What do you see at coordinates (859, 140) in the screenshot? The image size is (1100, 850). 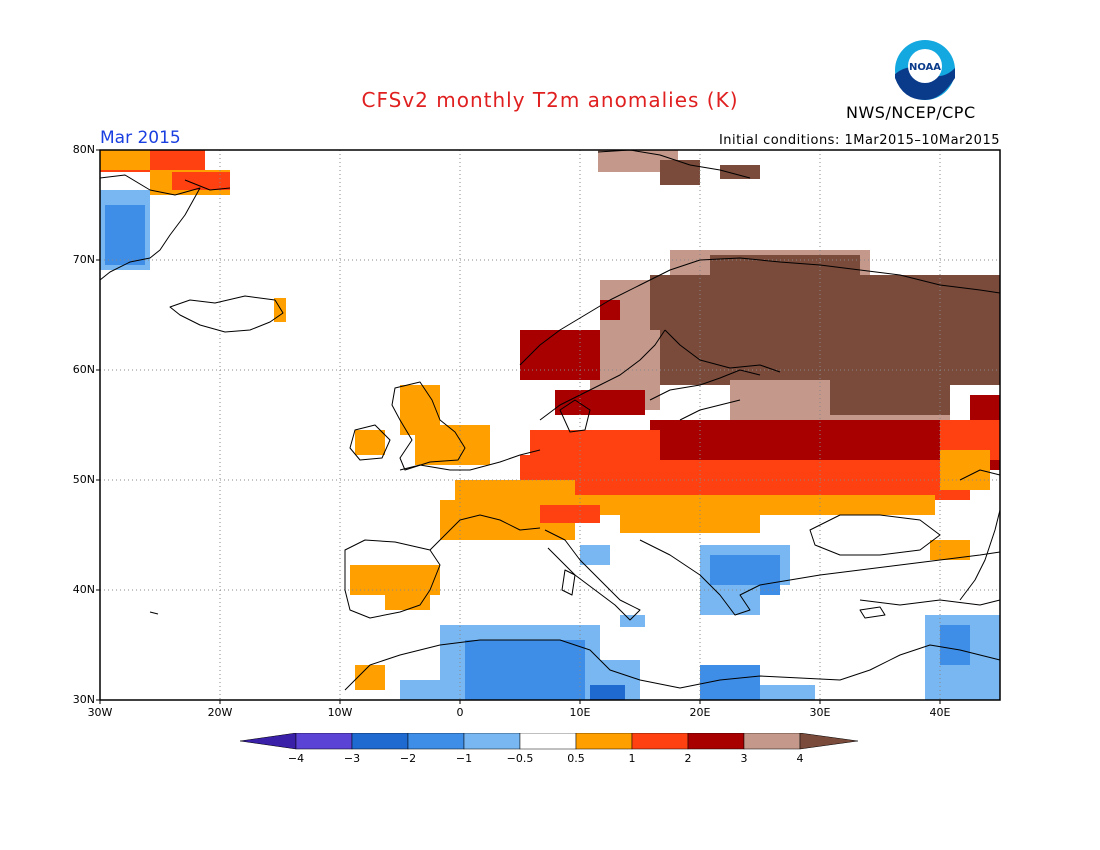 I see `initial-conditions-label: Initial conditions: 1Mar2015–10Mar2015` at bounding box center [859, 140].